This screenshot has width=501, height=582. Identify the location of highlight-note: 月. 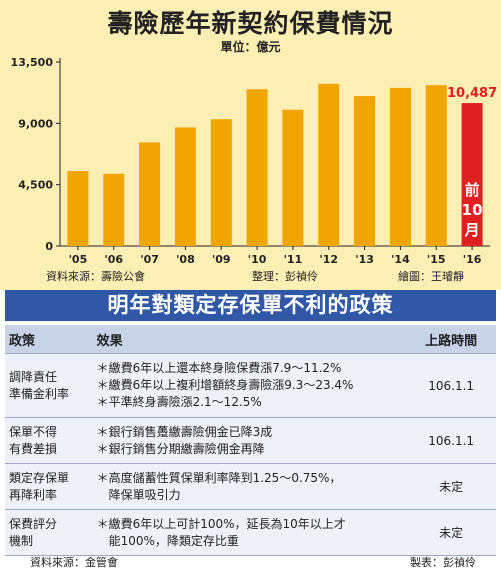
(472, 230).